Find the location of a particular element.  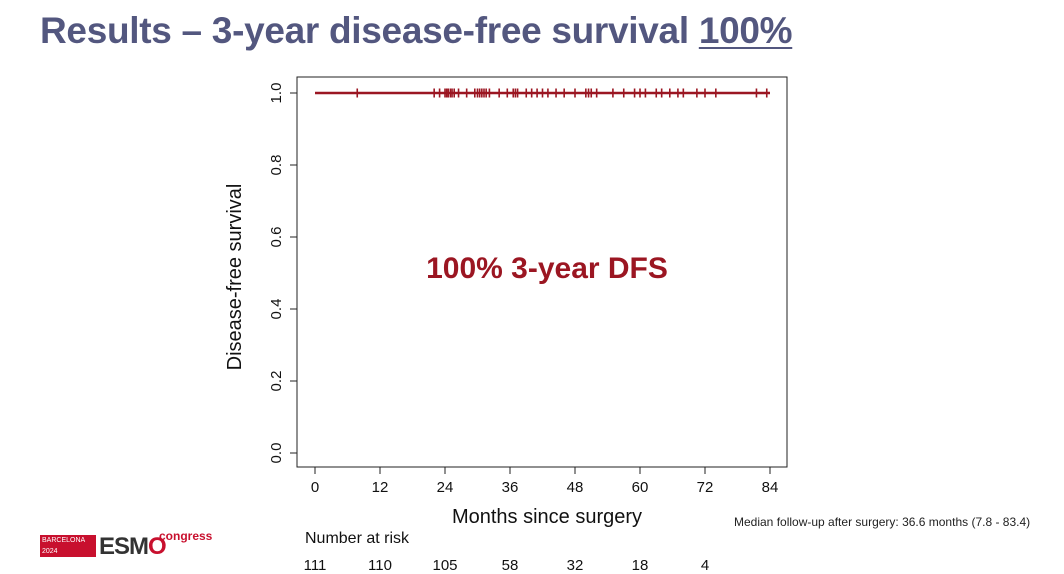

risk-count: 105 is located at coordinates (445, 565).